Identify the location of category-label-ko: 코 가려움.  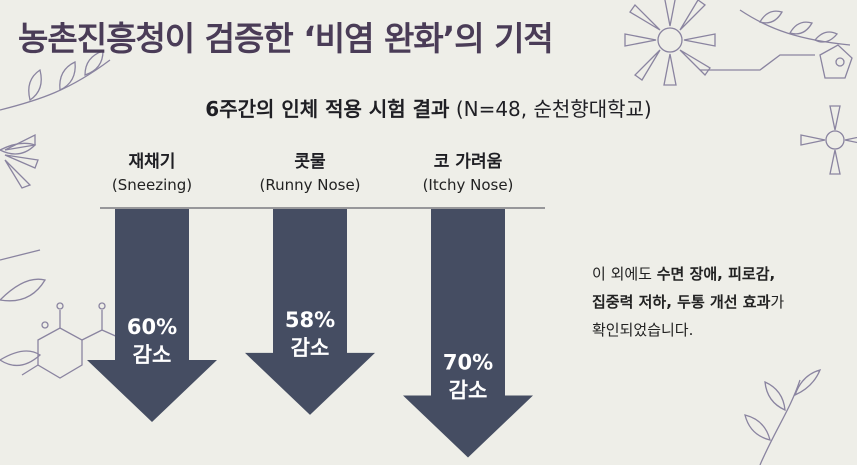
(468, 162).